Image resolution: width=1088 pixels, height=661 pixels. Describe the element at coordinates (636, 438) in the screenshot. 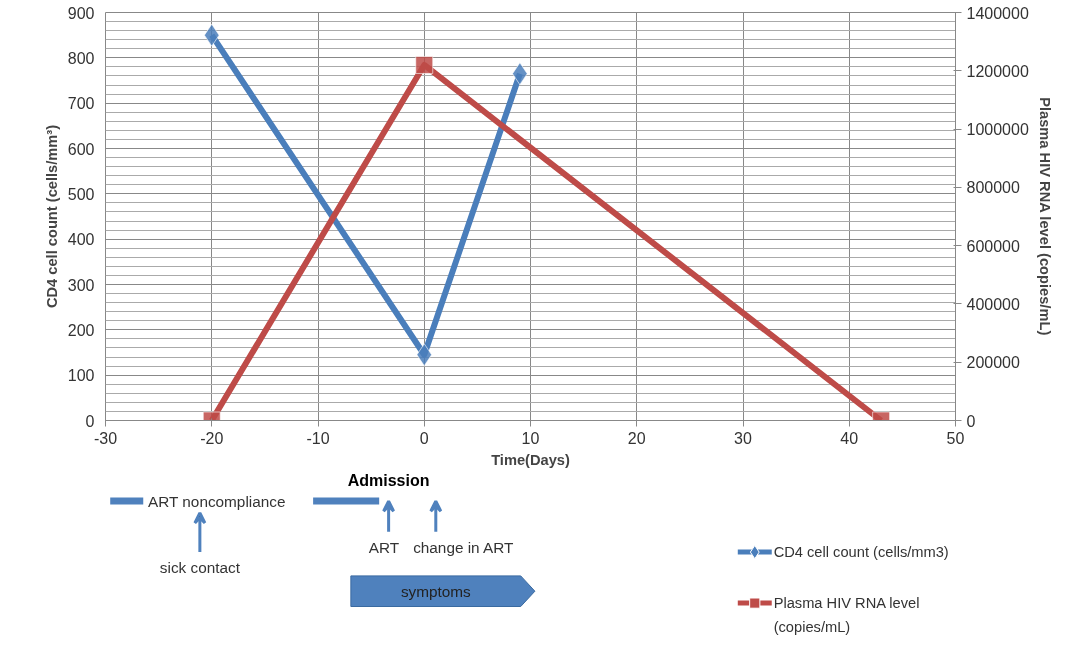

I see `x-tick-label: 20` at that location.